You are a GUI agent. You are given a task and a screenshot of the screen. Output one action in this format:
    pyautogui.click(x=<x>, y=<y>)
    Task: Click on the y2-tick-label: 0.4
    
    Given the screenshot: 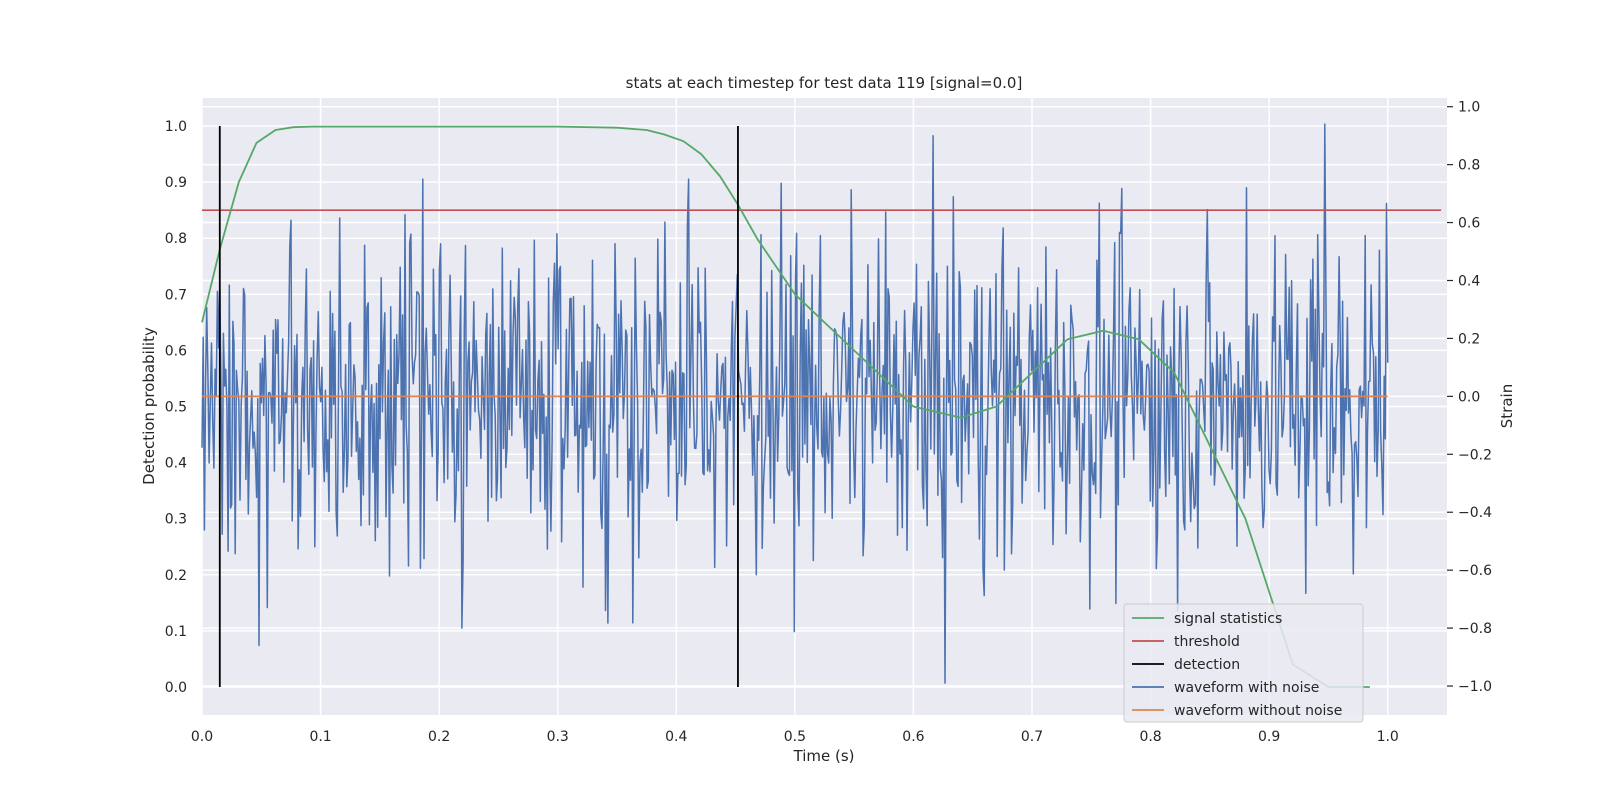 What is the action you would take?
    pyautogui.click(x=1469, y=281)
    